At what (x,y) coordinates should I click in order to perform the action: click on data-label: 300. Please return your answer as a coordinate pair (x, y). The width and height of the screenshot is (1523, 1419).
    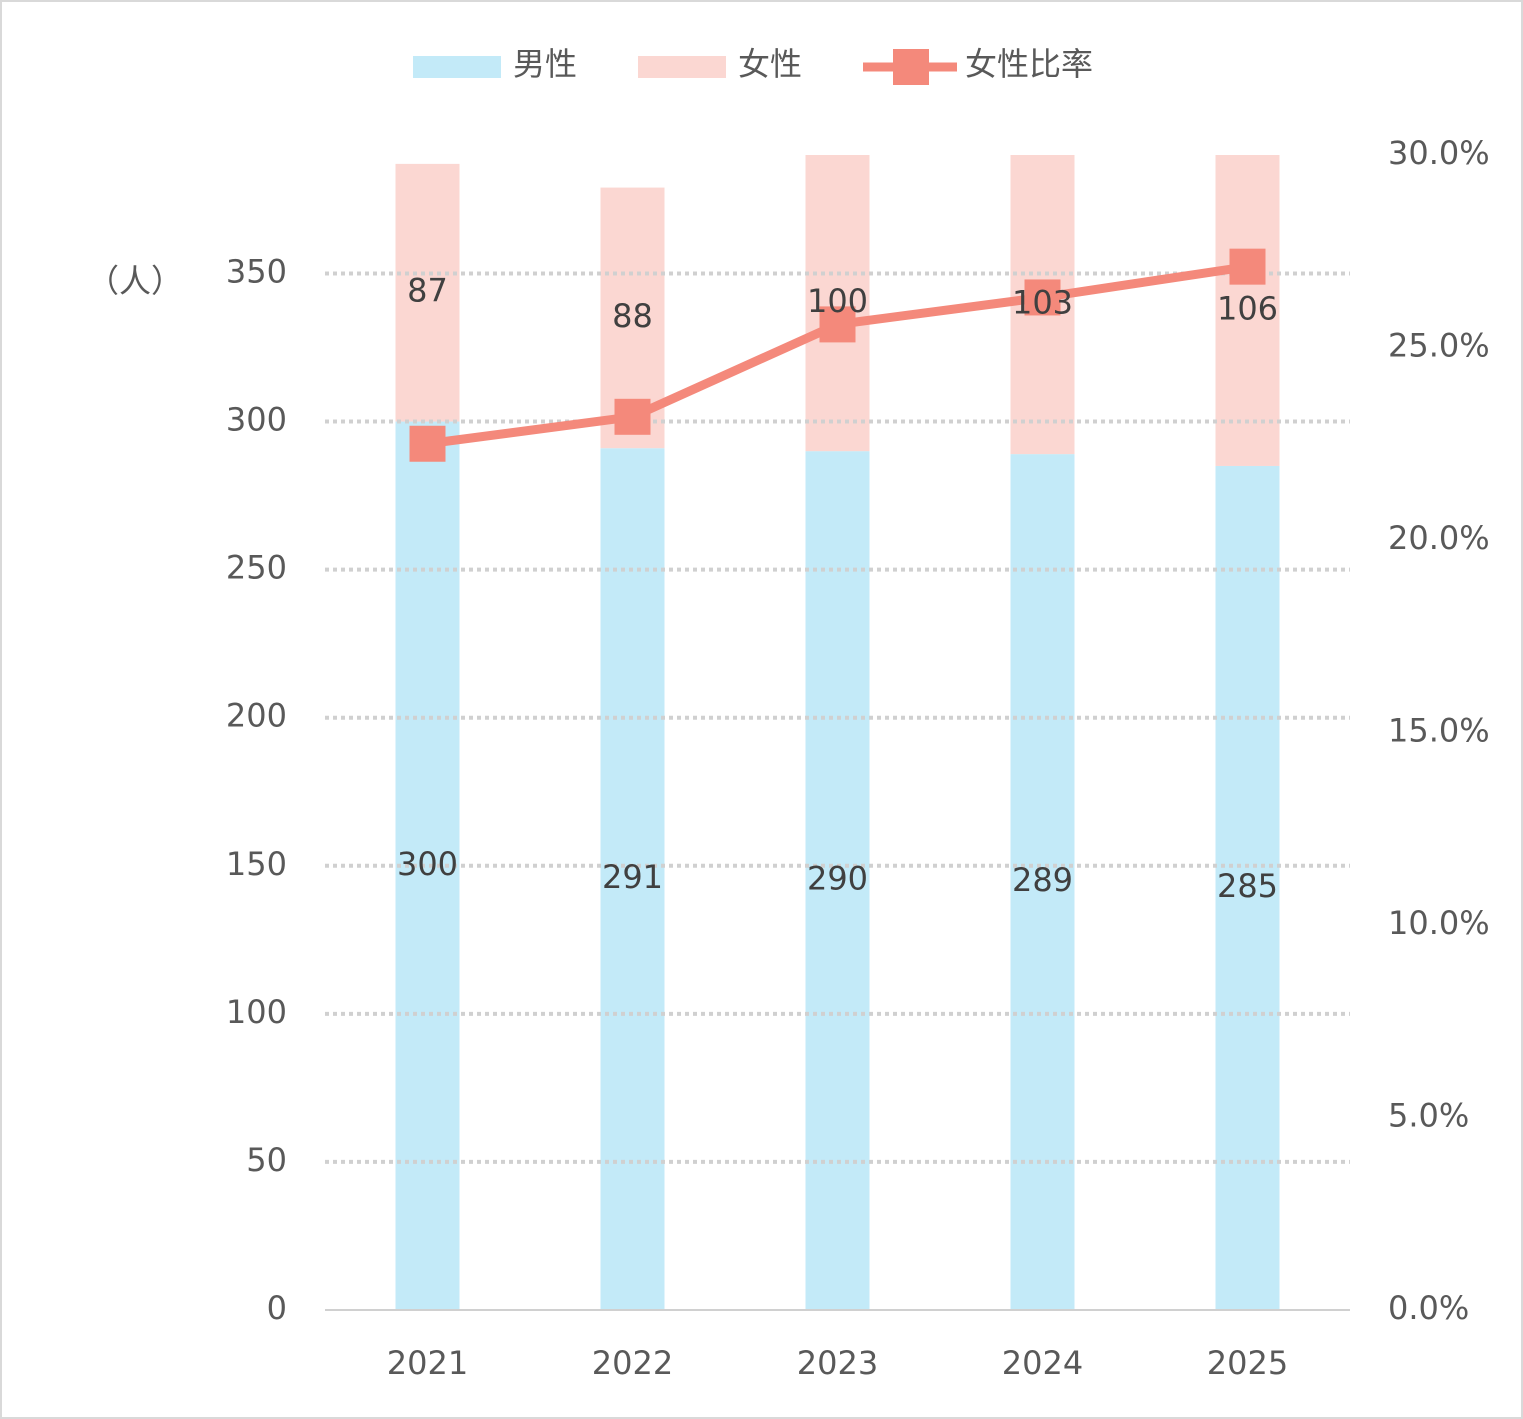
    Looking at the image, I should click on (427, 864).